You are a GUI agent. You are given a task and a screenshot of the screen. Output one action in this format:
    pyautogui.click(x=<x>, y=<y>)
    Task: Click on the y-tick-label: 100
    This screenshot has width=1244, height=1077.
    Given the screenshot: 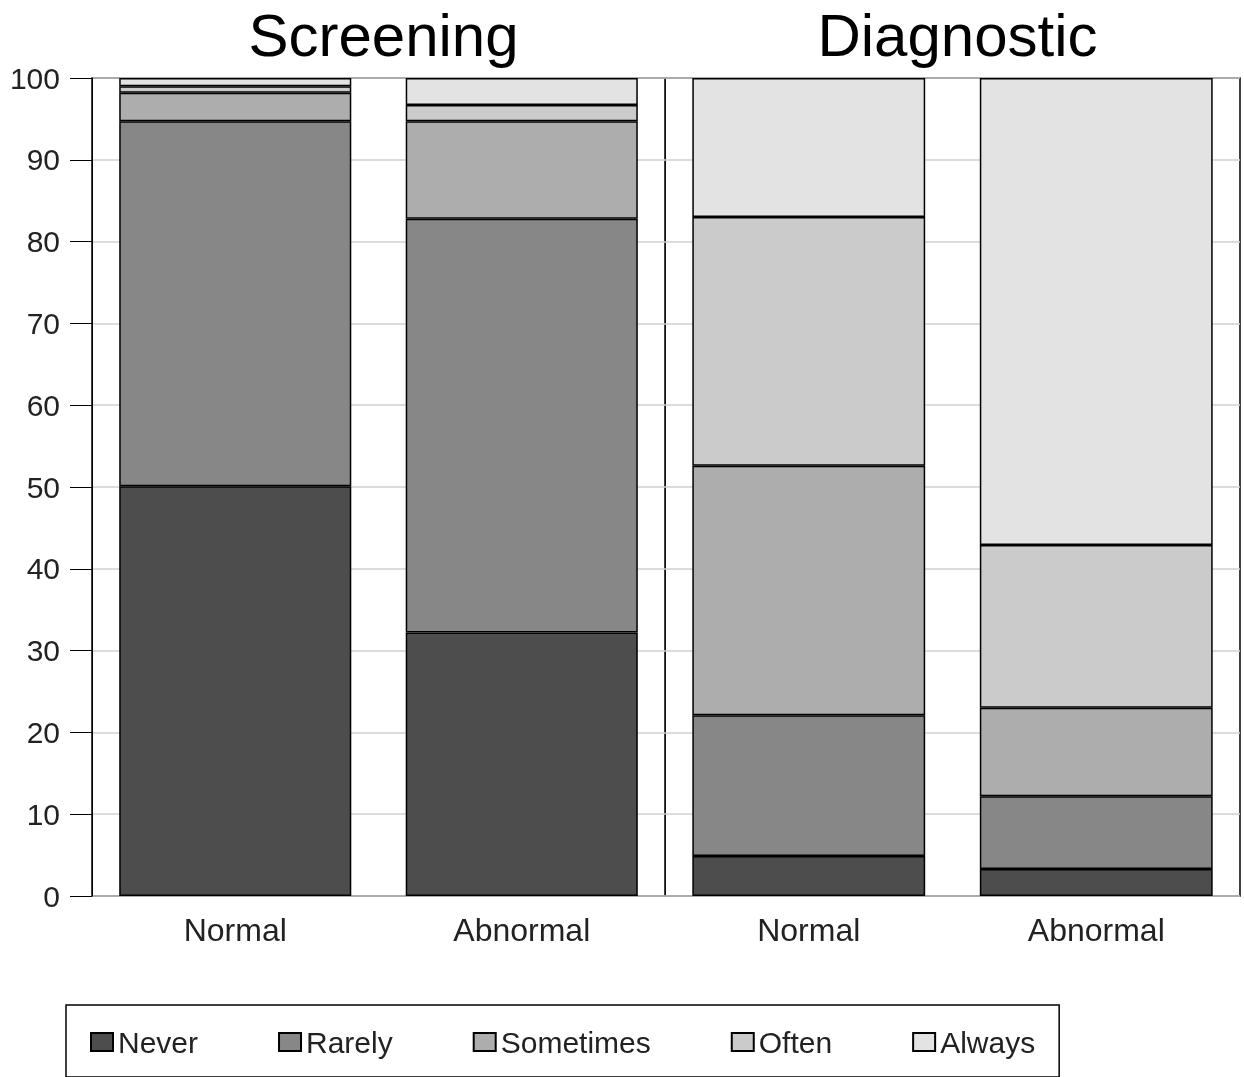 What is the action you would take?
    pyautogui.click(x=34, y=78)
    